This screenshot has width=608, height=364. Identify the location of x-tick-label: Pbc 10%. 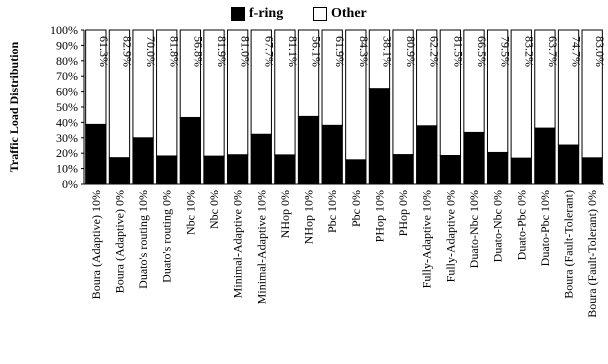
(332, 211).